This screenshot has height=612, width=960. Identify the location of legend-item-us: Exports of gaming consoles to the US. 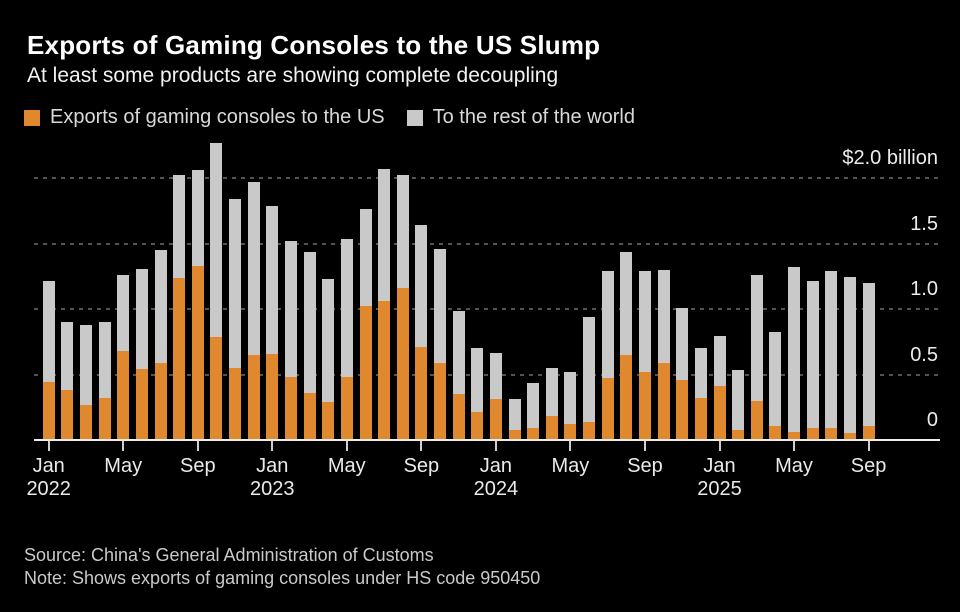
(204, 117).